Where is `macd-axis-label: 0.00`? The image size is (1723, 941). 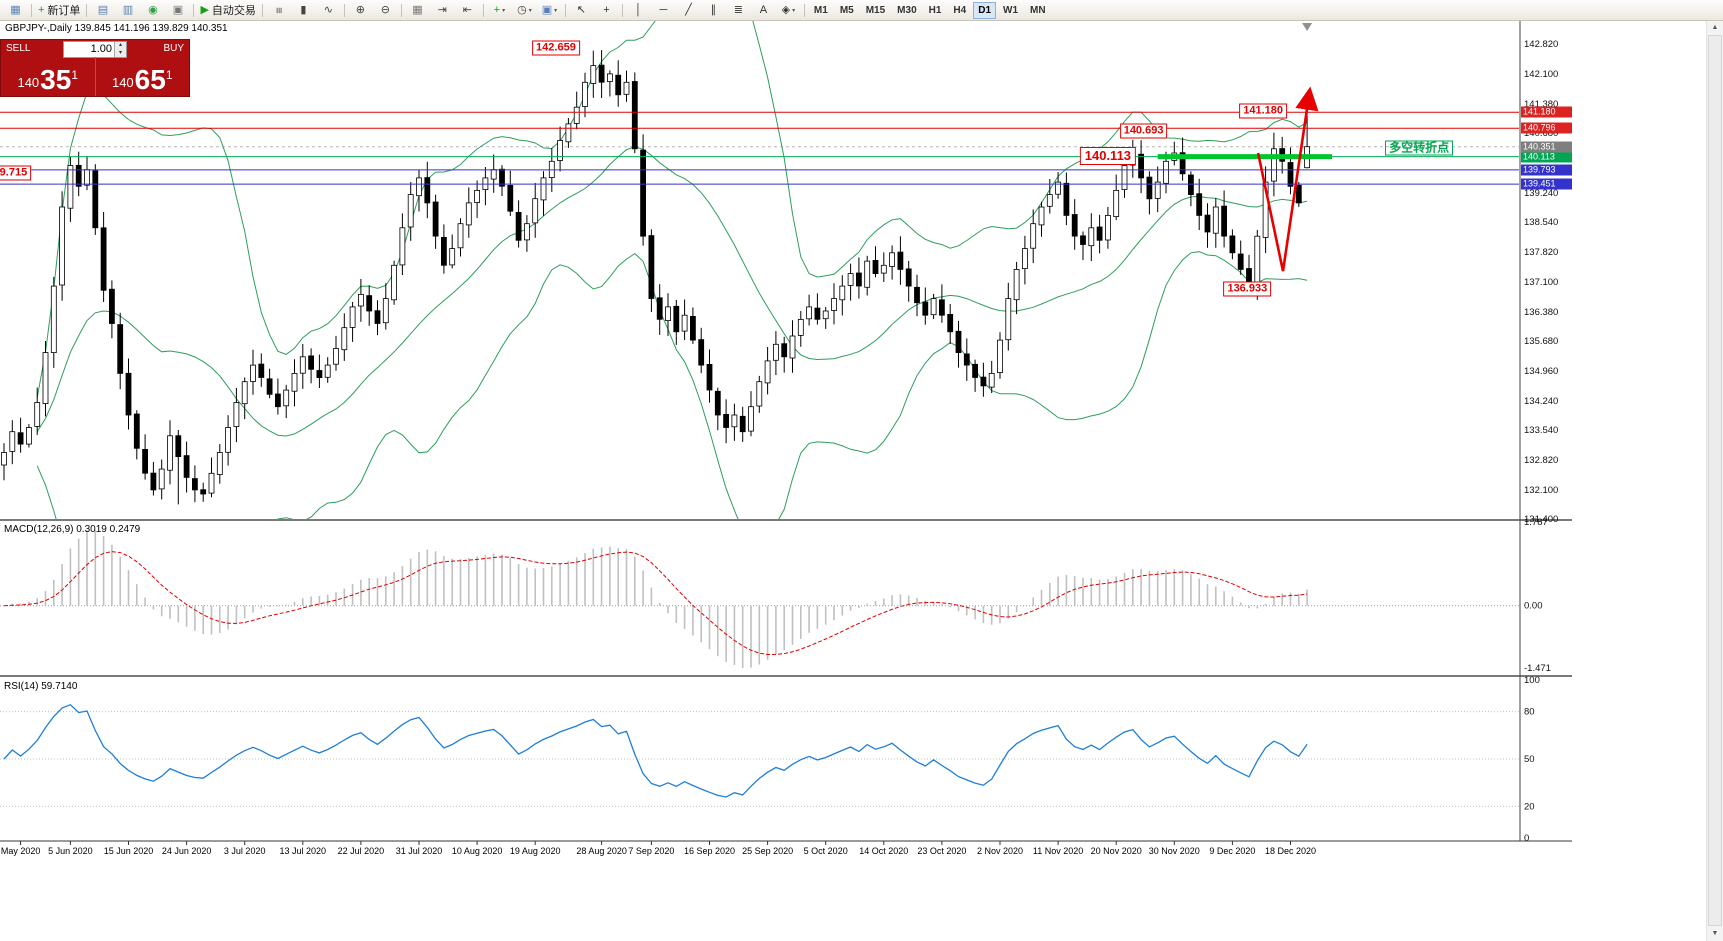 macd-axis-label: 0.00 is located at coordinates (1533, 606).